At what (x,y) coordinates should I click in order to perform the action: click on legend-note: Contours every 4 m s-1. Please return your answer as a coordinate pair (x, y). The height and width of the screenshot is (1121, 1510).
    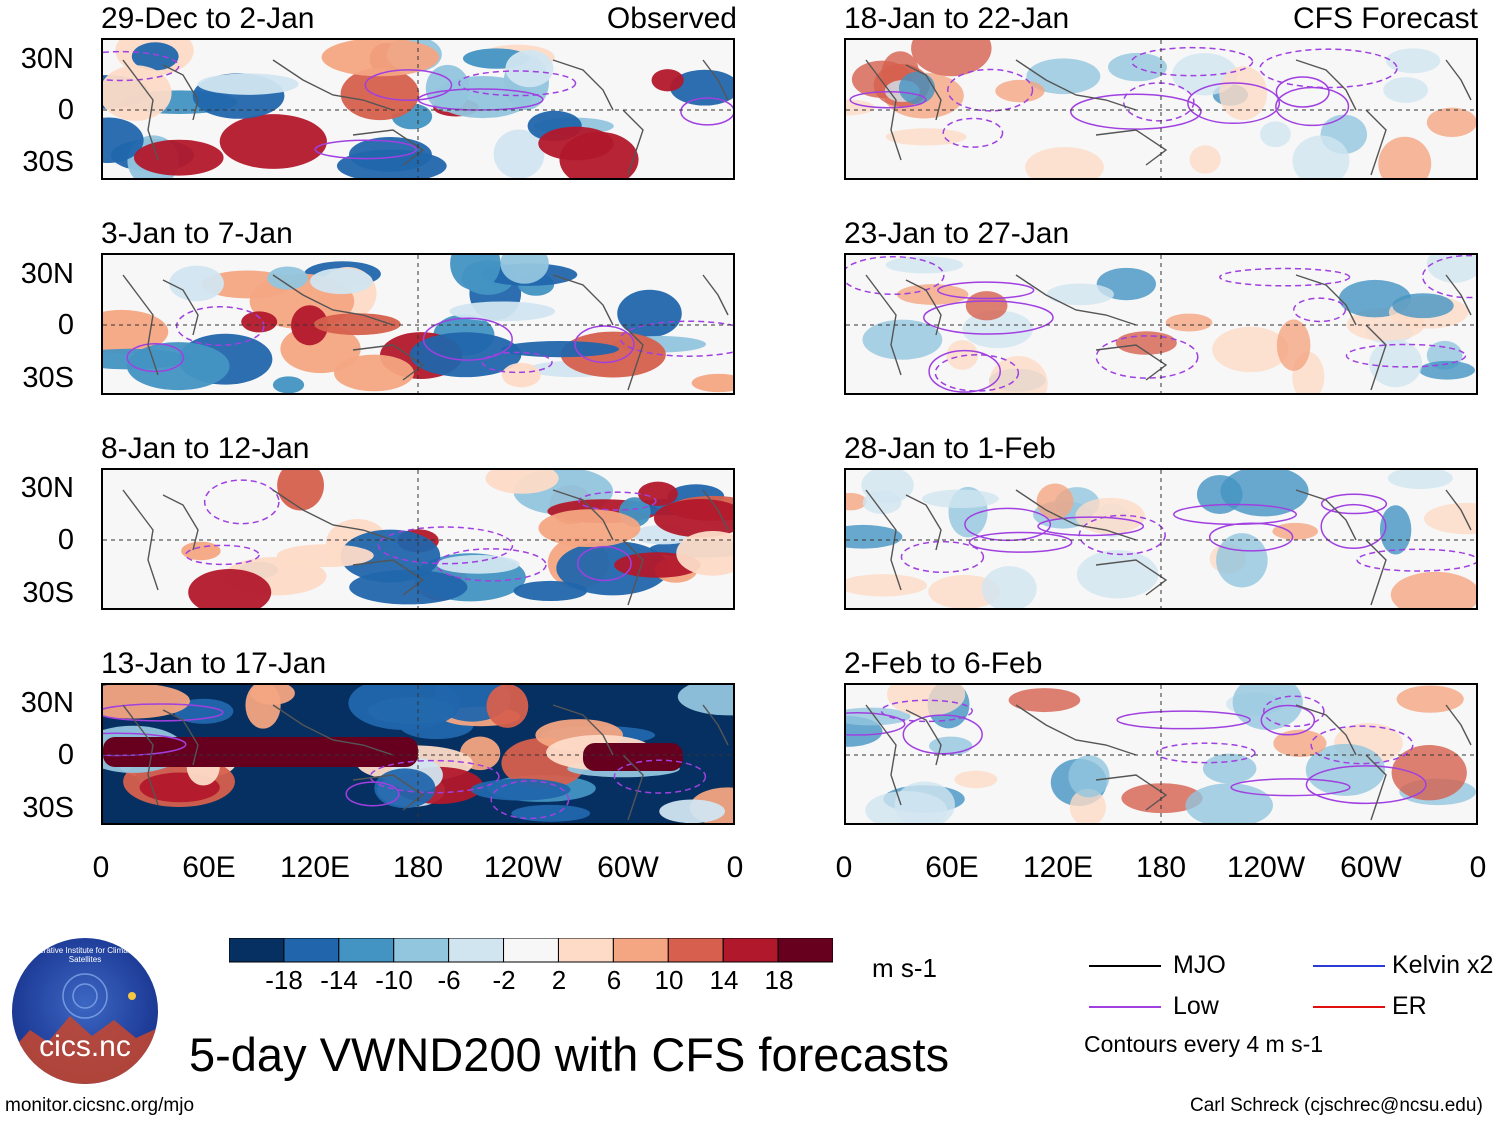
    Looking at the image, I should click on (1204, 1044).